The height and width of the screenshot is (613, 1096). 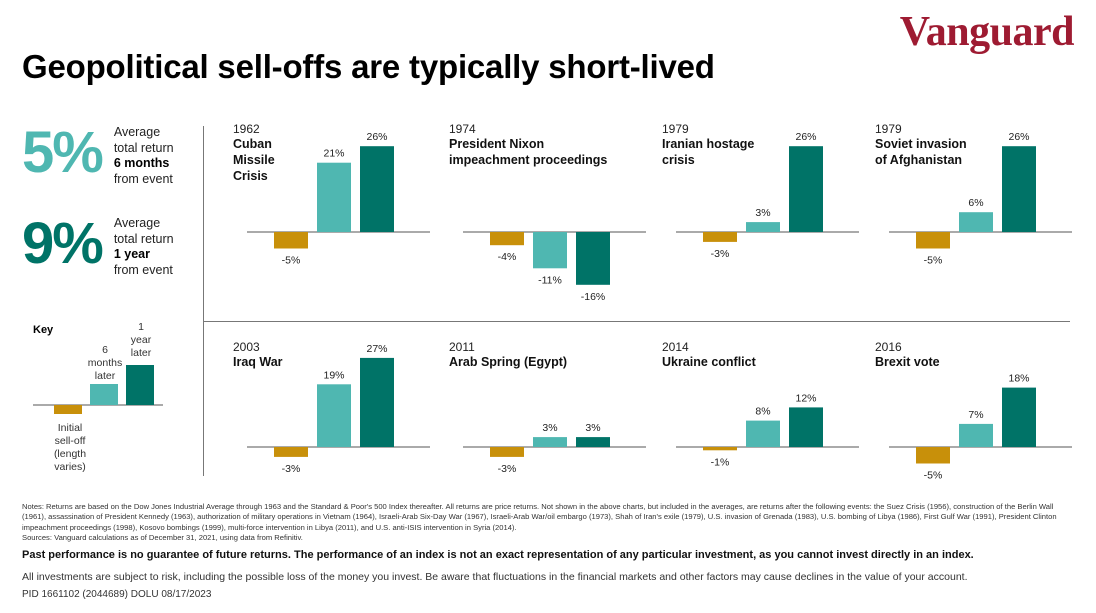 What do you see at coordinates (141, 340) in the screenshot?
I see `key-label-one-year: 1 year later` at bounding box center [141, 340].